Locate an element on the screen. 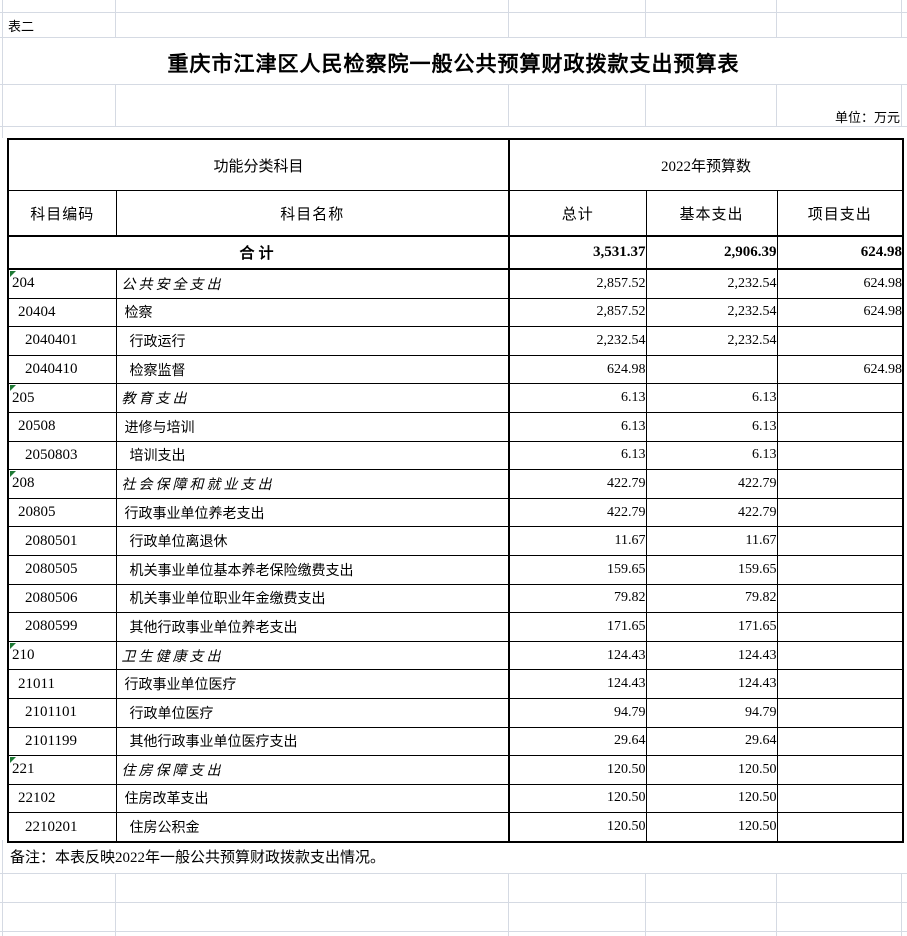 Image resolution: width=907 pixels, height=936 pixels. subject-name-cell: 培训支出 is located at coordinates (312, 455).